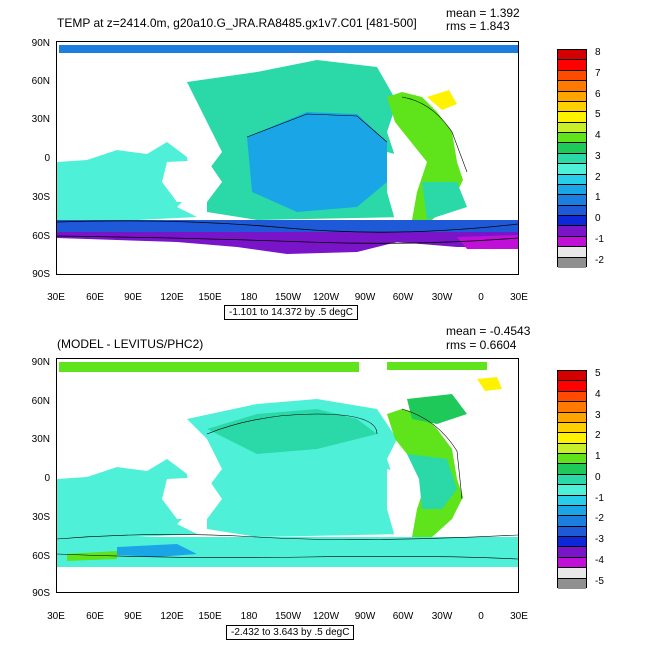 The height and width of the screenshot is (647, 647). I want to click on antarctic-bottom-water, so click(287, 243).